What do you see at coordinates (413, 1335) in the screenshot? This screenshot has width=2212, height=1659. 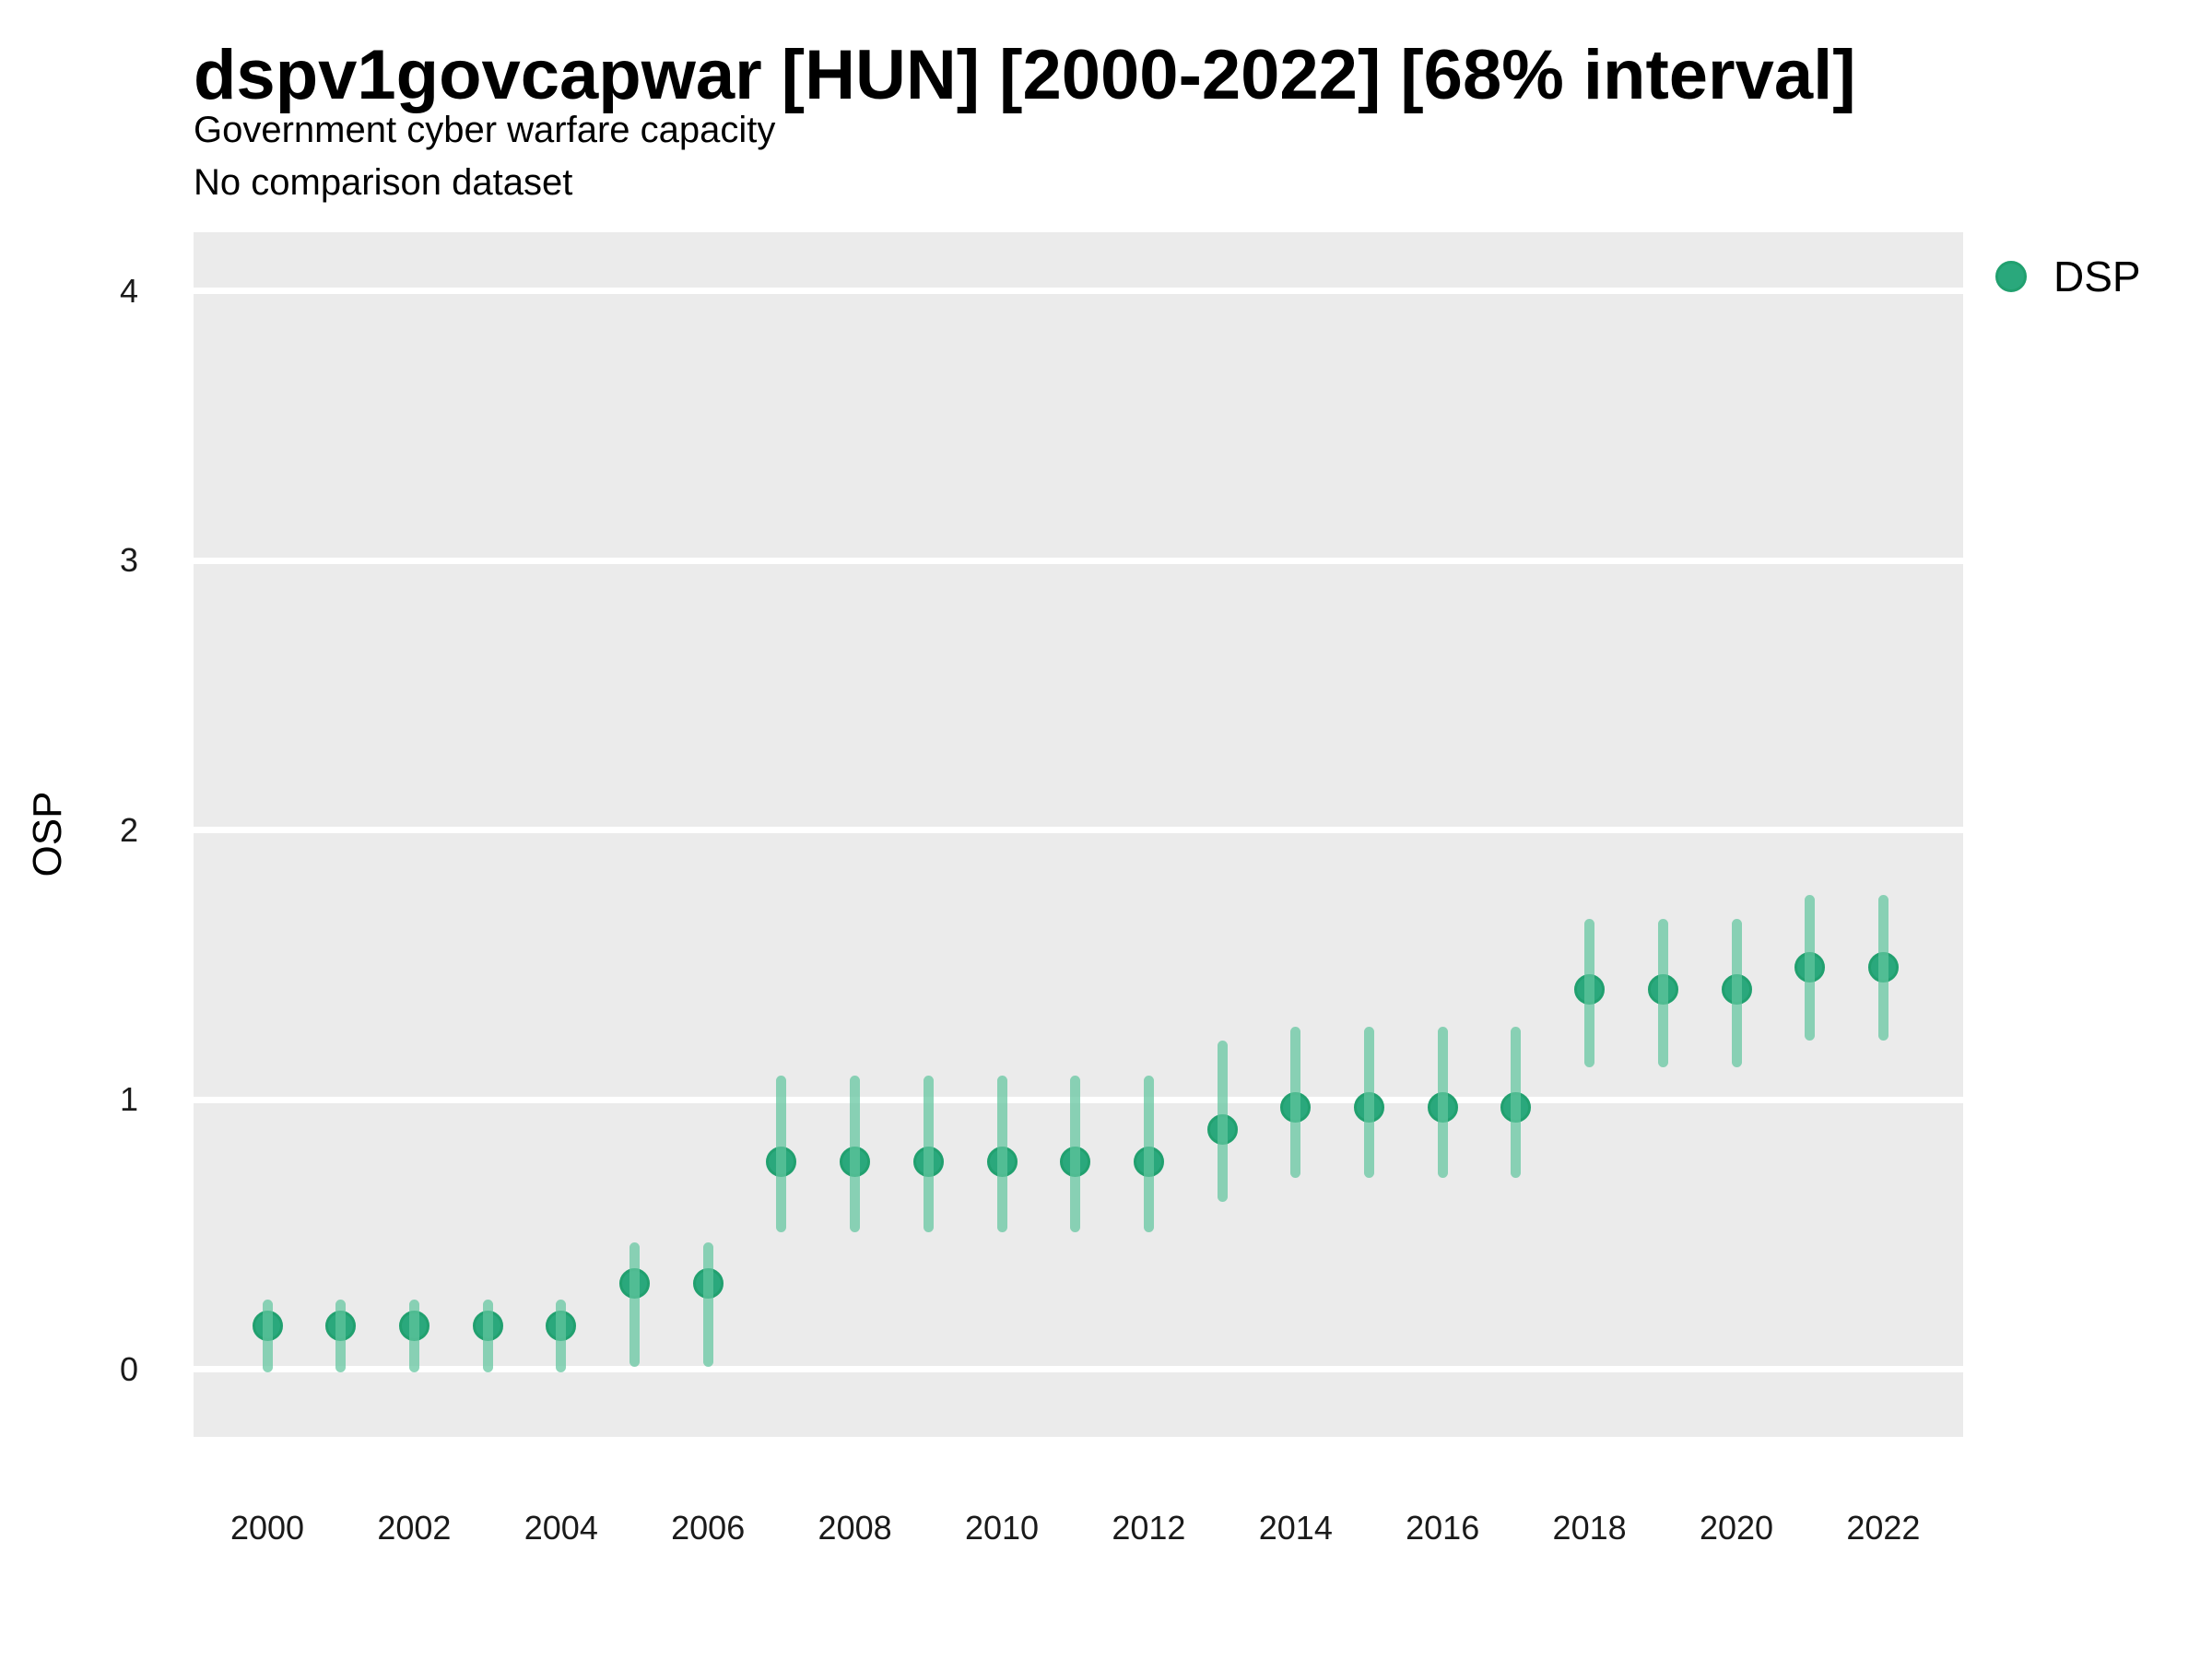 I see `interval-bar-2002` at bounding box center [413, 1335].